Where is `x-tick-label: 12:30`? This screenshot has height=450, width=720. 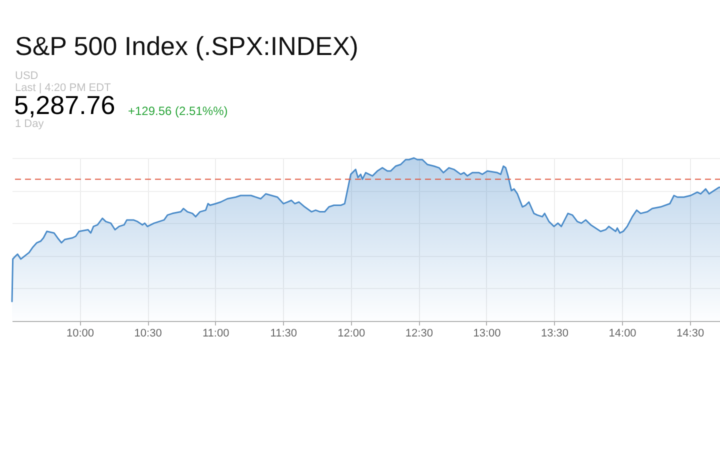
x-tick-label: 12:30 is located at coordinates (419, 334).